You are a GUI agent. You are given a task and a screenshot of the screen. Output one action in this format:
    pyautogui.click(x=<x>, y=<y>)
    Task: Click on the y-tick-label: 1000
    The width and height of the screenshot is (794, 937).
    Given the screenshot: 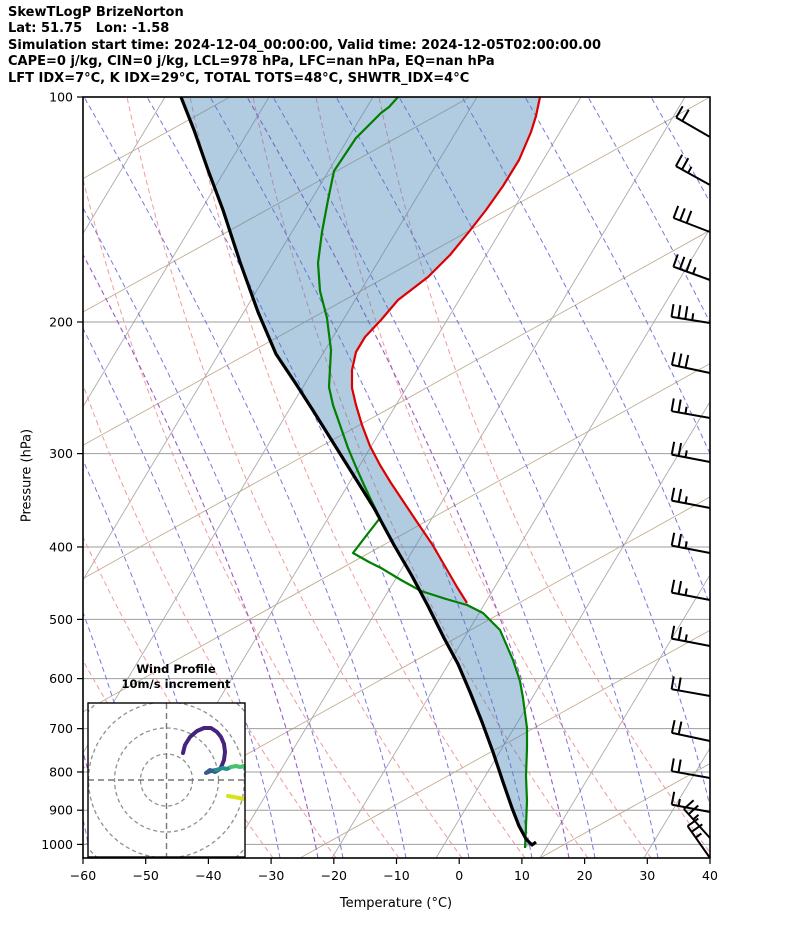 What is the action you would take?
    pyautogui.click(x=57, y=844)
    